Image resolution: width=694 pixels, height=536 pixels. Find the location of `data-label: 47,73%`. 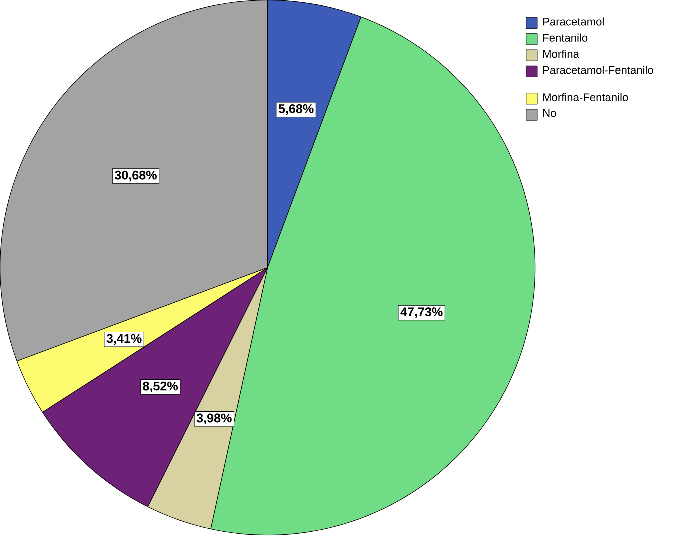

data-label: 47,73% is located at coordinates (421, 313).